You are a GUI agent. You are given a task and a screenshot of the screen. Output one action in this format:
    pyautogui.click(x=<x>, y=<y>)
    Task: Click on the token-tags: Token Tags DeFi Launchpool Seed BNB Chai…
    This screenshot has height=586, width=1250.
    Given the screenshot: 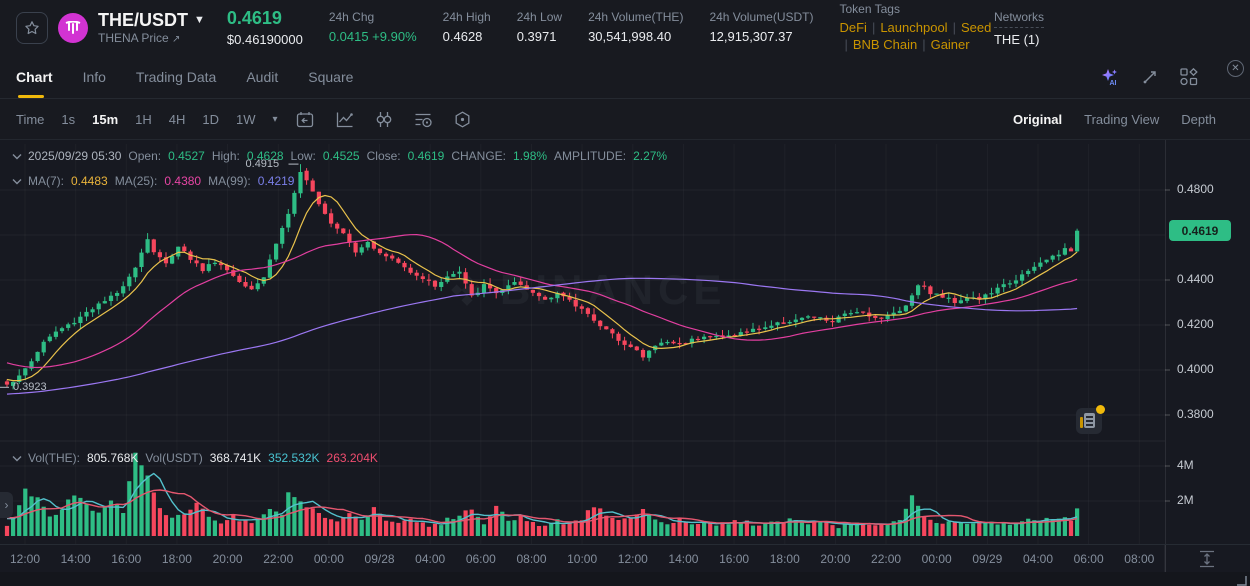 What is the action you would take?
    pyautogui.click(x=916, y=28)
    